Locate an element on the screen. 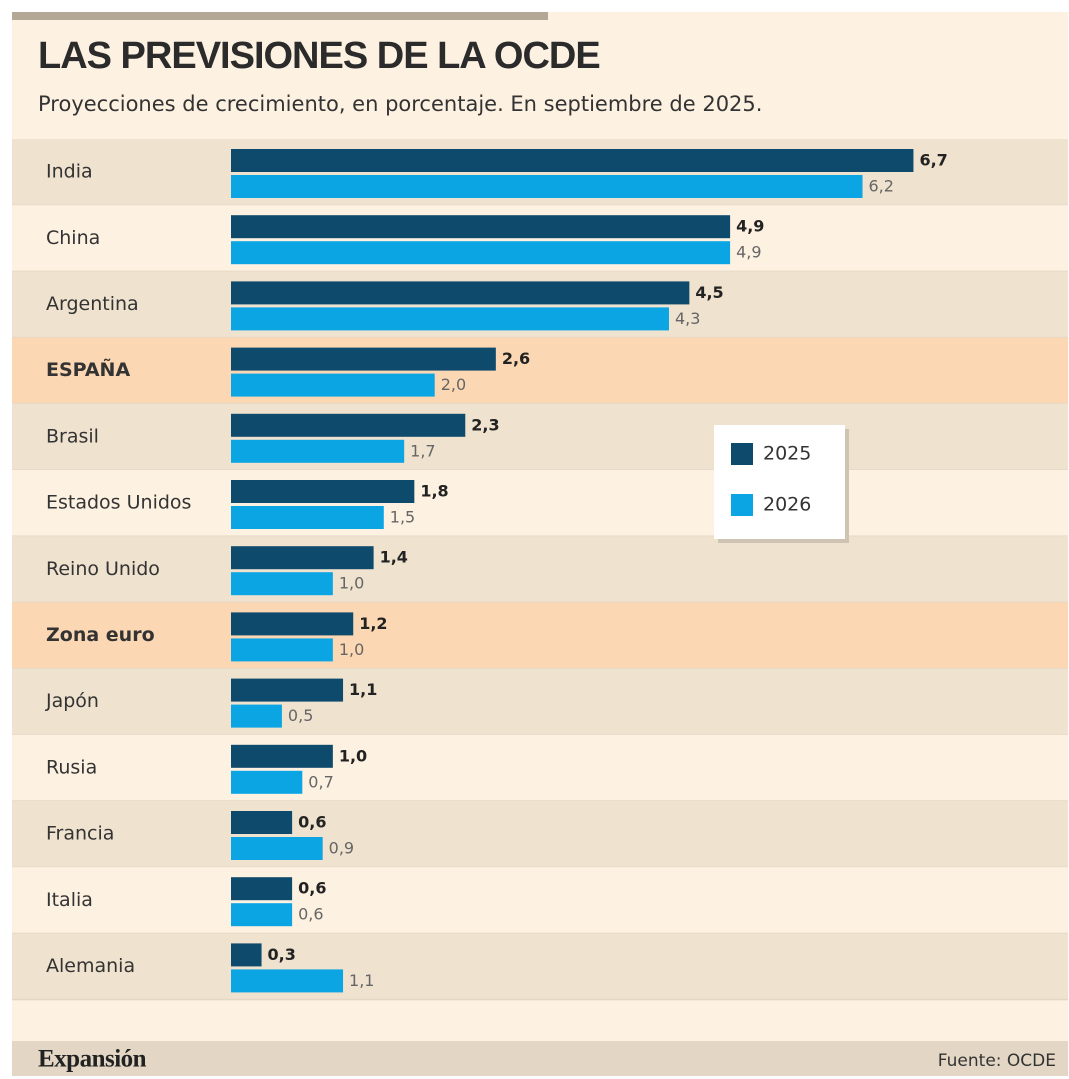 This screenshot has width=1069, height=1079. category-label: India is located at coordinates (69, 172).